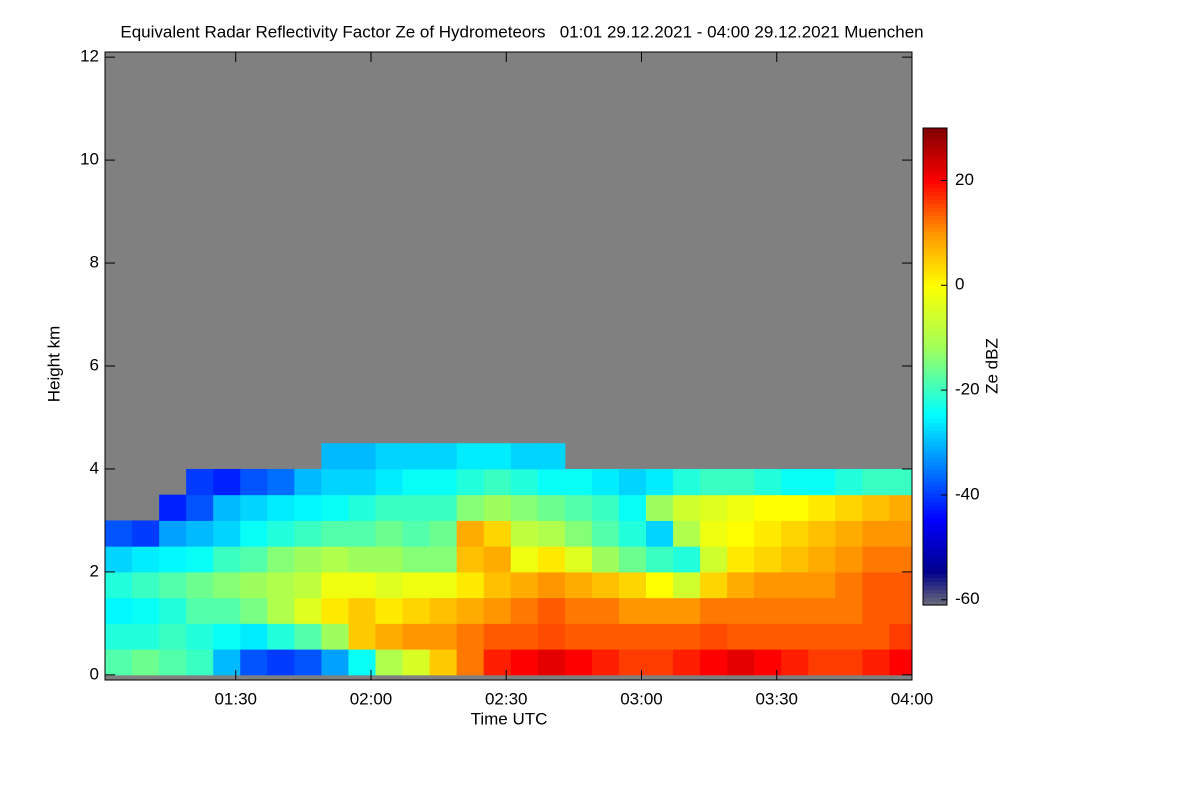 The width and height of the screenshot is (1200, 805). What do you see at coordinates (959, 284) in the screenshot?
I see `colorbar-tick-label: 0` at bounding box center [959, 284].